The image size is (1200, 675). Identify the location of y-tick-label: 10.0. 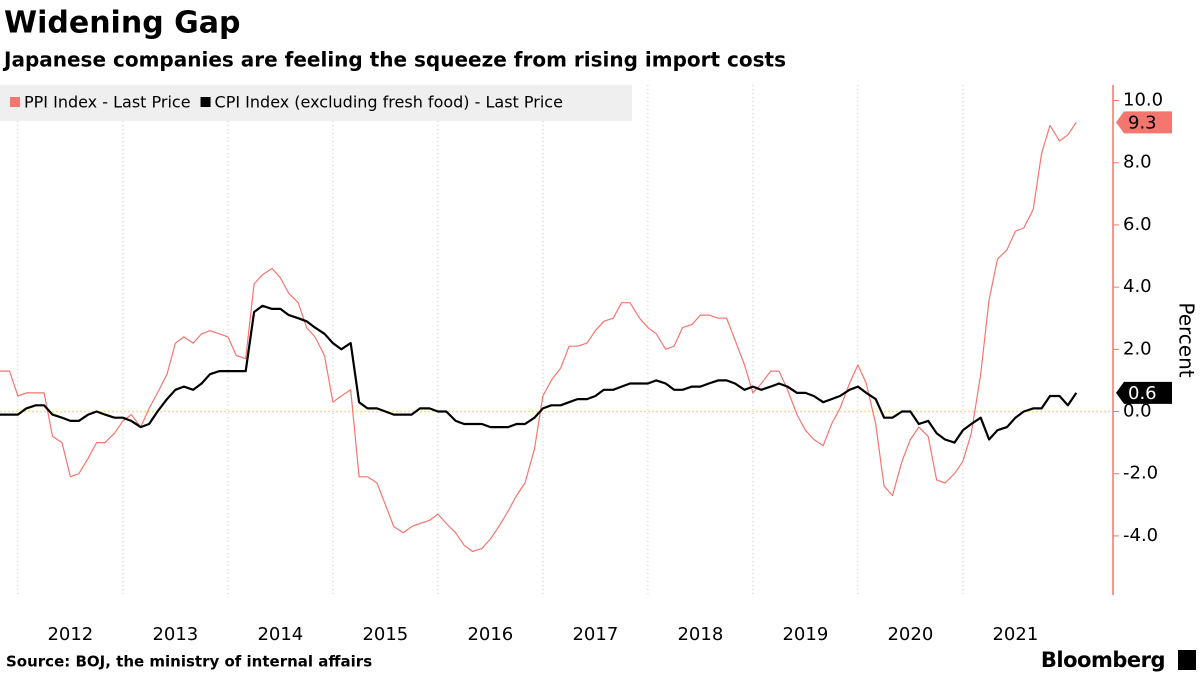
(1143, 100).